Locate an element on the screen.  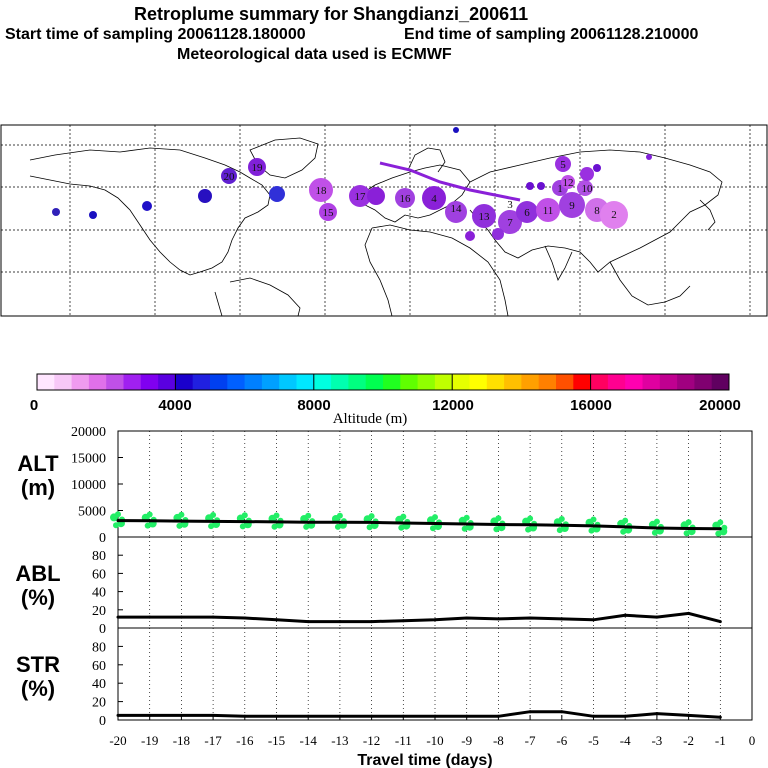
trajectory-day-label: 18 is located at coordinates (322, 191).